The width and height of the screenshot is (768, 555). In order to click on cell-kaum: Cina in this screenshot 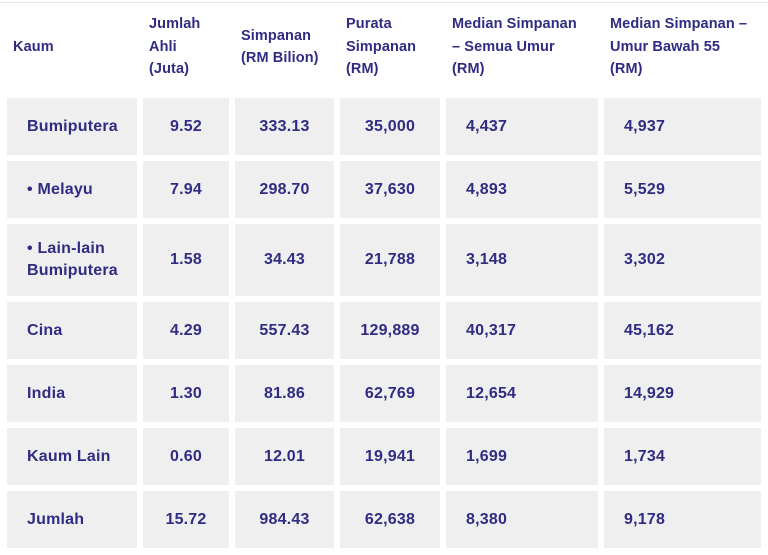, I will do `click(72, 330)`.